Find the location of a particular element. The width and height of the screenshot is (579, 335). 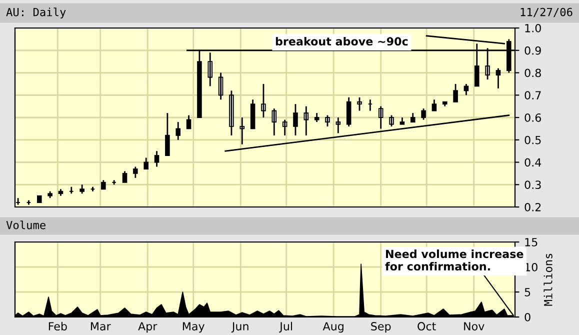

x-tick-label: Apr is located at coordinates (148, 327).